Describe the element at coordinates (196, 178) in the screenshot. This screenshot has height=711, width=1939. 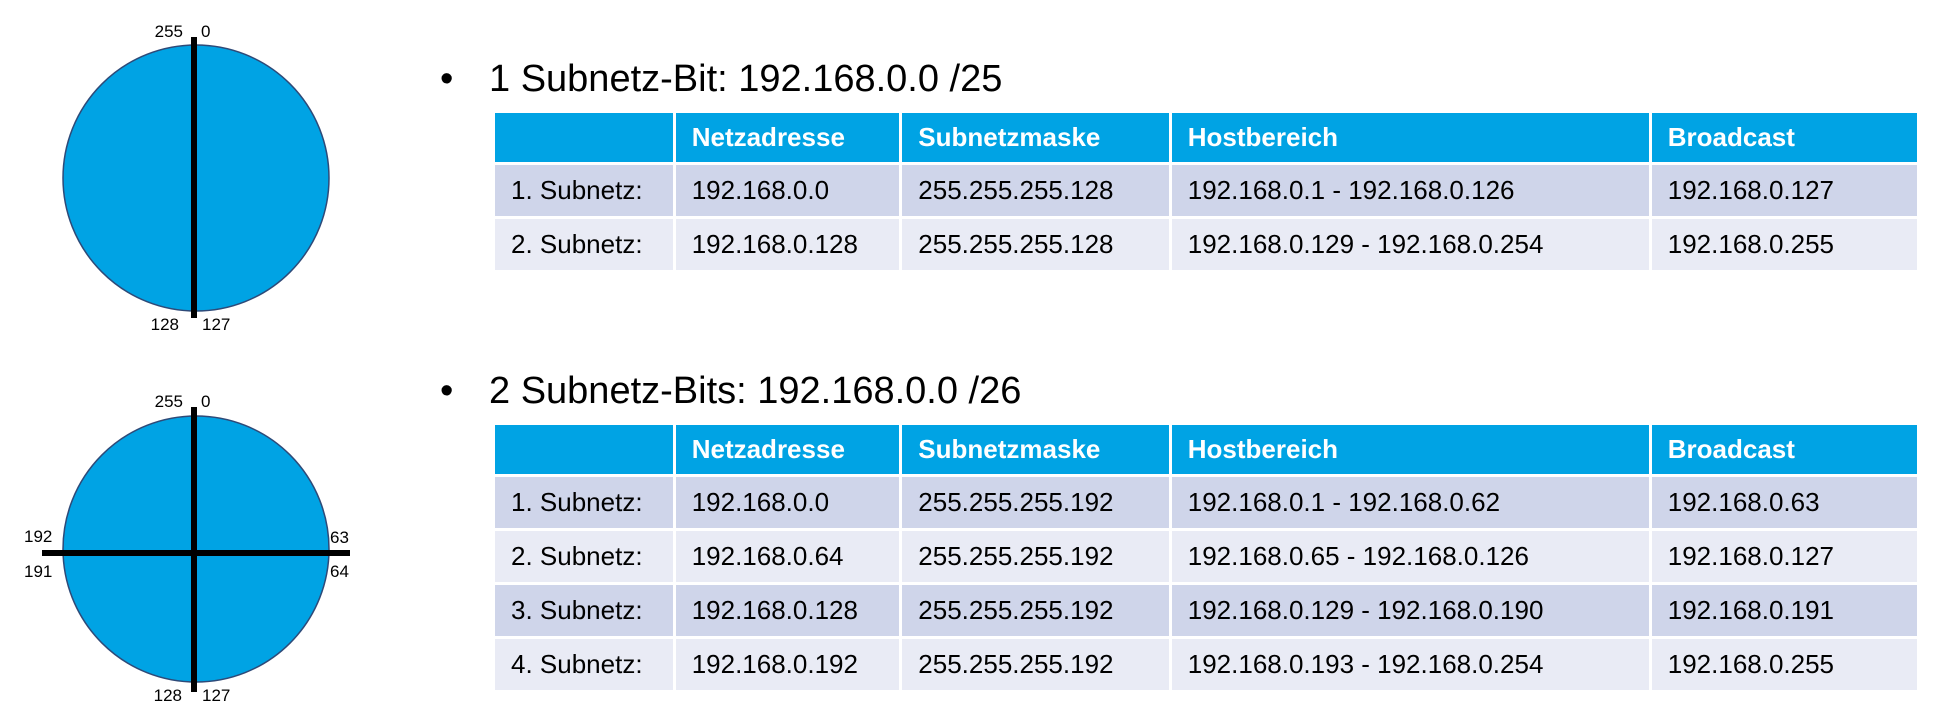
I see `subnet-circle-diagram-1: 255 0 128 127` at that location.